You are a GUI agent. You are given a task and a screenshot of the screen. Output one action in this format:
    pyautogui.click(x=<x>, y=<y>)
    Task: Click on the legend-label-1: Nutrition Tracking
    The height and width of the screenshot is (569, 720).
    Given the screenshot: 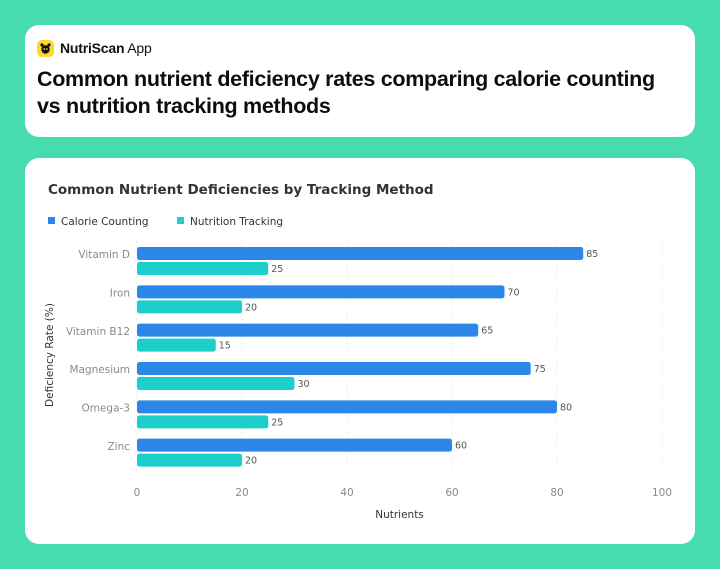 What is the action you would take?
    pyautogui.click(x=236, y=222)
    